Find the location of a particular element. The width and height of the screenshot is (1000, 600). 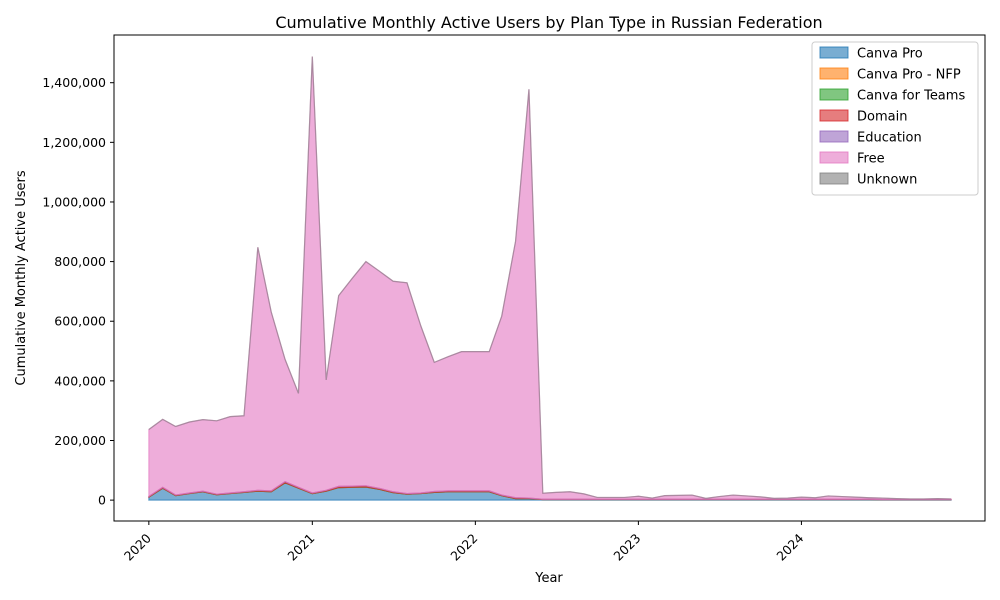

legend-swatch-canva-for-teams is located at coordinates (834, 94).